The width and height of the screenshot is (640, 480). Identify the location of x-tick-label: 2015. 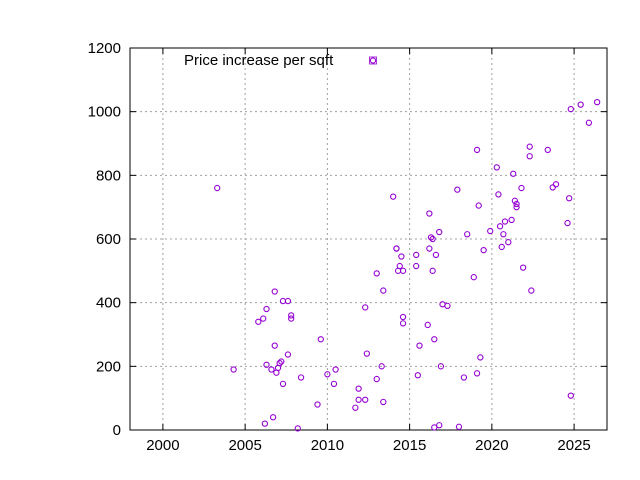
(409, 445).